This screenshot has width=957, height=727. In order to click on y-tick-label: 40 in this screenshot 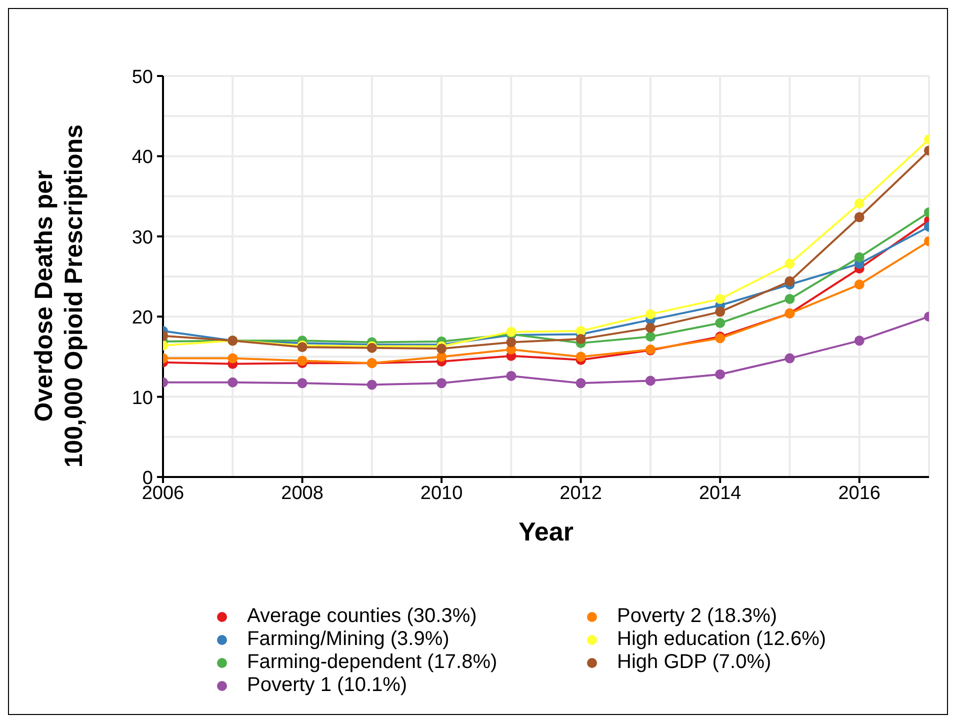, I will do `click(142, 157)`.